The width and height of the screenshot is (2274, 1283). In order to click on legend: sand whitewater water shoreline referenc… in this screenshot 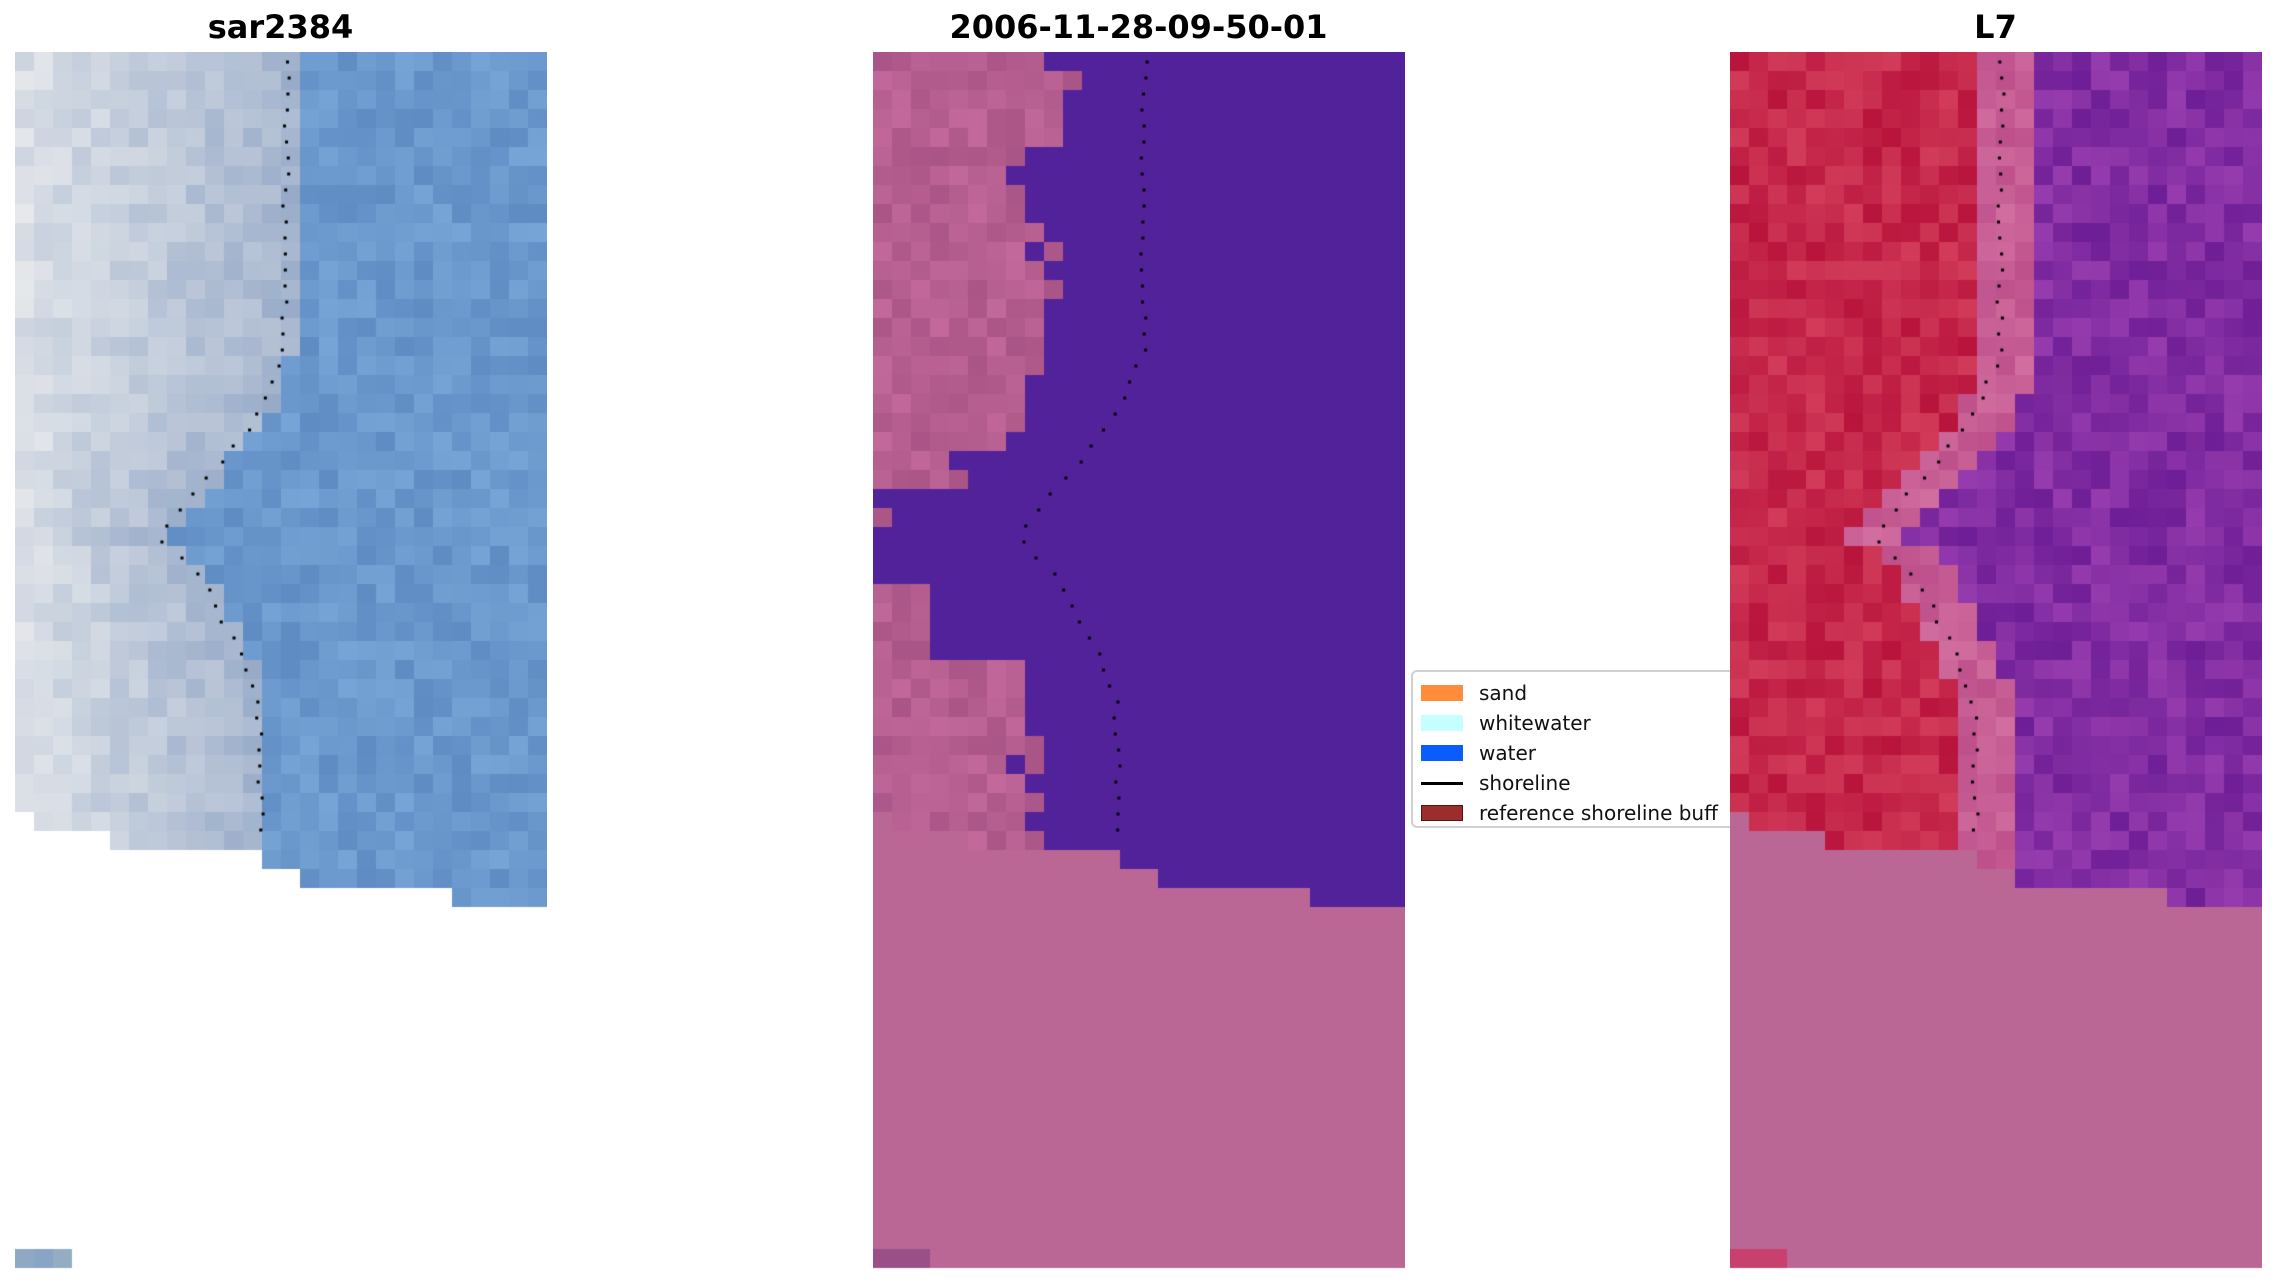, I will do `click(1591, 749)`.